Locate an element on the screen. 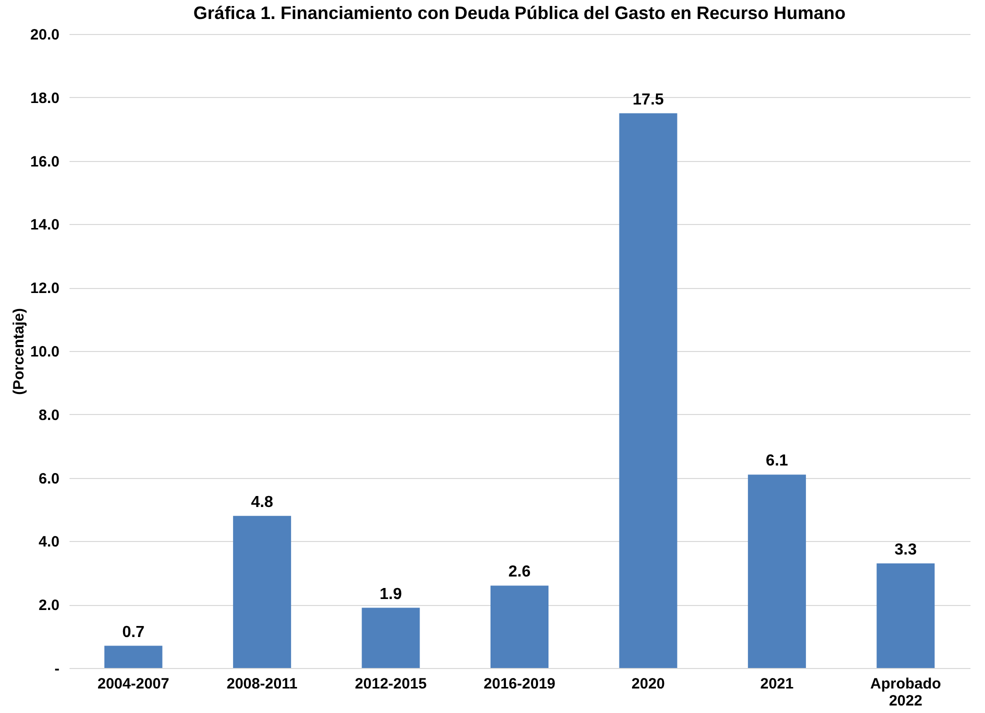 The height and width of the screenshot is (713, 985). y-tick-label: - is located at coordinates (57, 669).